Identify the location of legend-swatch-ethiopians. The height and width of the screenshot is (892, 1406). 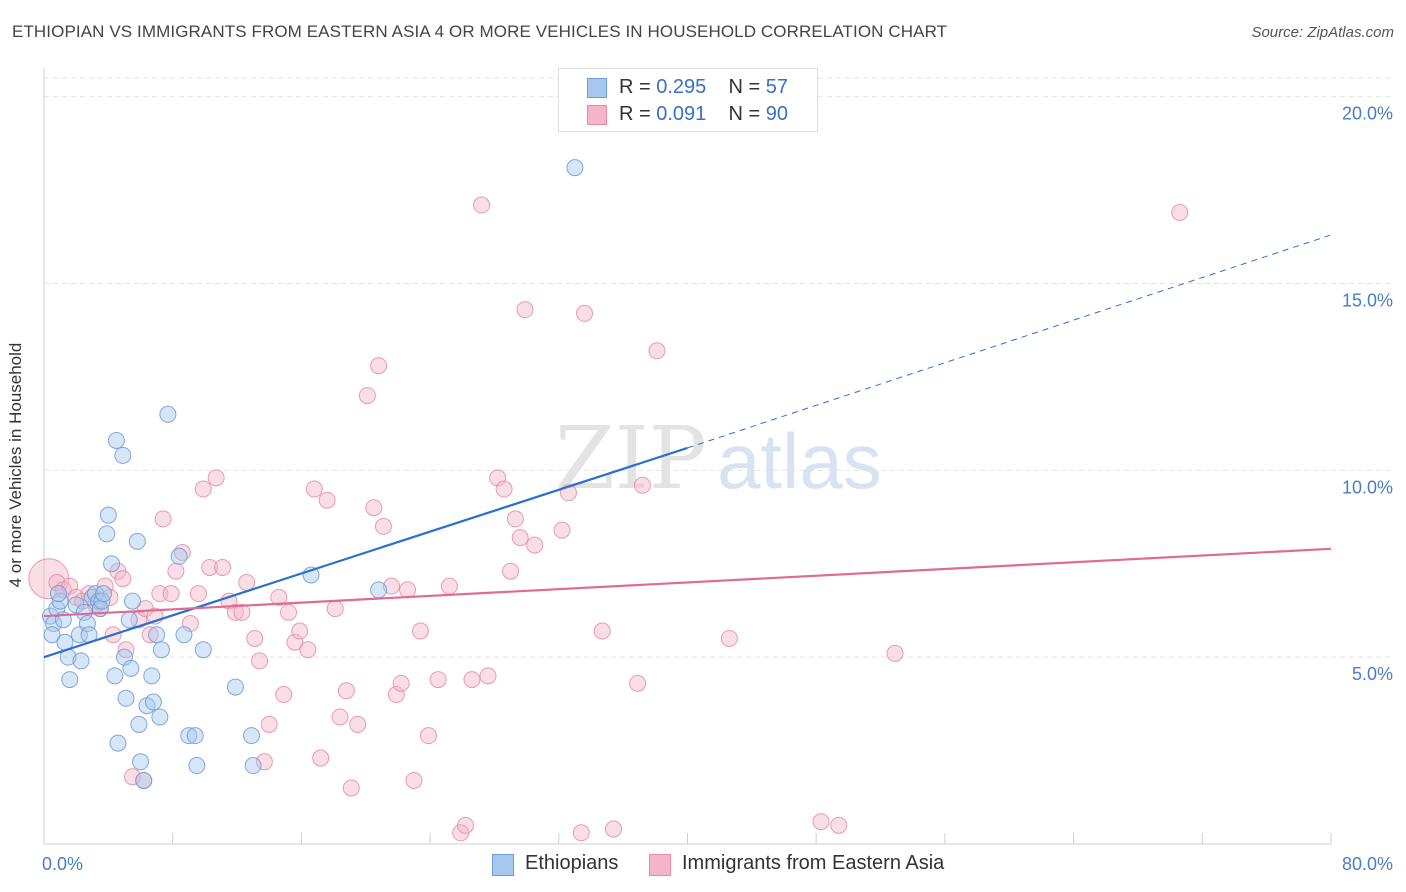
(597, 88).